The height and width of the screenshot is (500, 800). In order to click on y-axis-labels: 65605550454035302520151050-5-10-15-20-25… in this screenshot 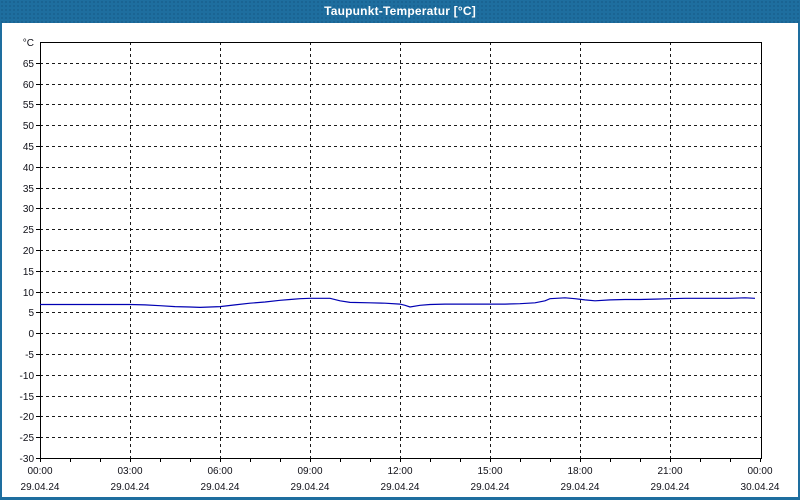, I will do `click(27, 251)`.